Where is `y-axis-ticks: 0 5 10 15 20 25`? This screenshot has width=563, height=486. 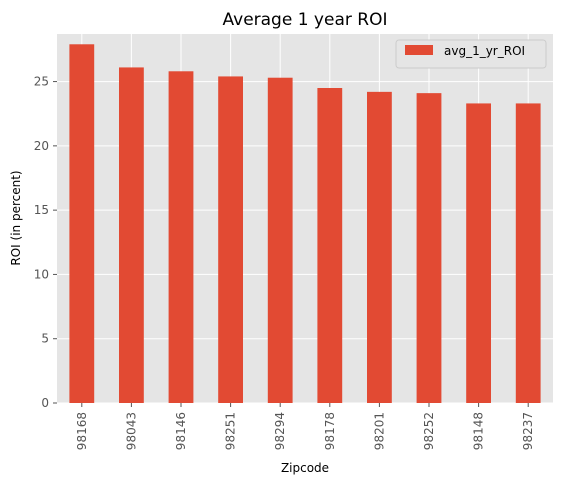
y-axis-ticks: 0 5 10 15 20 25 is located at coordinates (45, 242).